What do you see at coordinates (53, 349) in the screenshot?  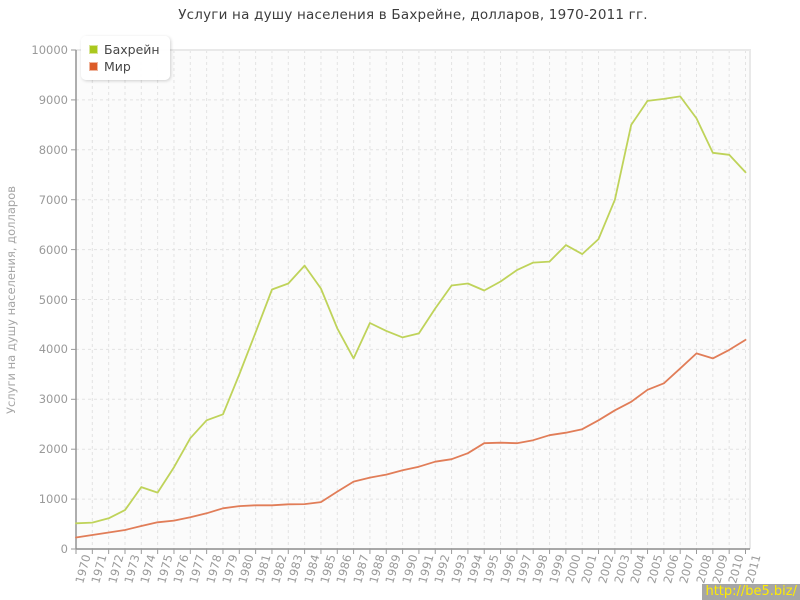 I see `y-tick-label: 4000` at bounding box center [53, 349].